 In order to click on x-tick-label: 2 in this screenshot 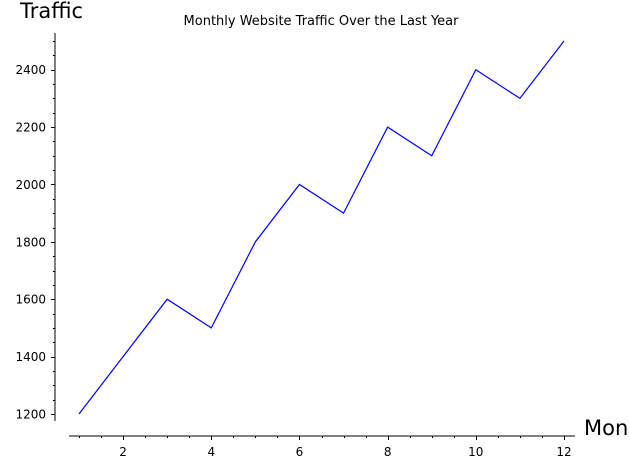, I will do `click(123, 452)`.